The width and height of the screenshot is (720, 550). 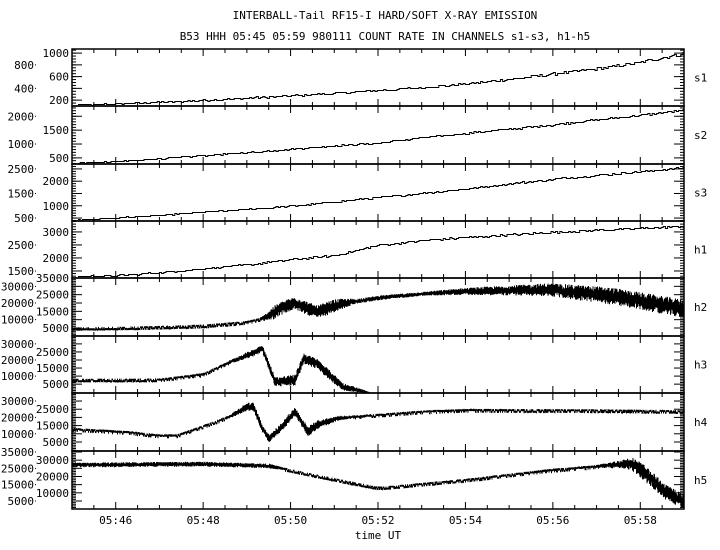 I want to click on channel-label-h1: h1, so click(x=700, y=250).